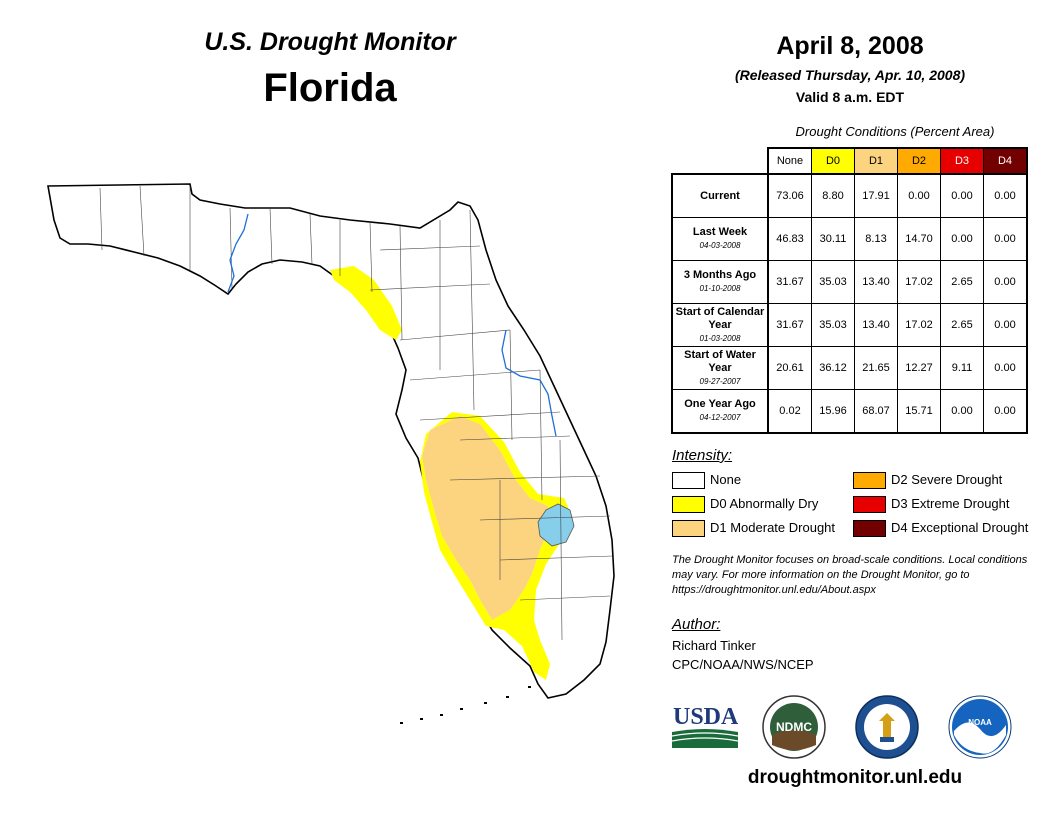 Image resolution: width=1056 pixels, height=816 pixels. What do you see at coordinates (705, 717) in the screenshot?
I see `svg-text: USDA` at bounding box center [705, 717].